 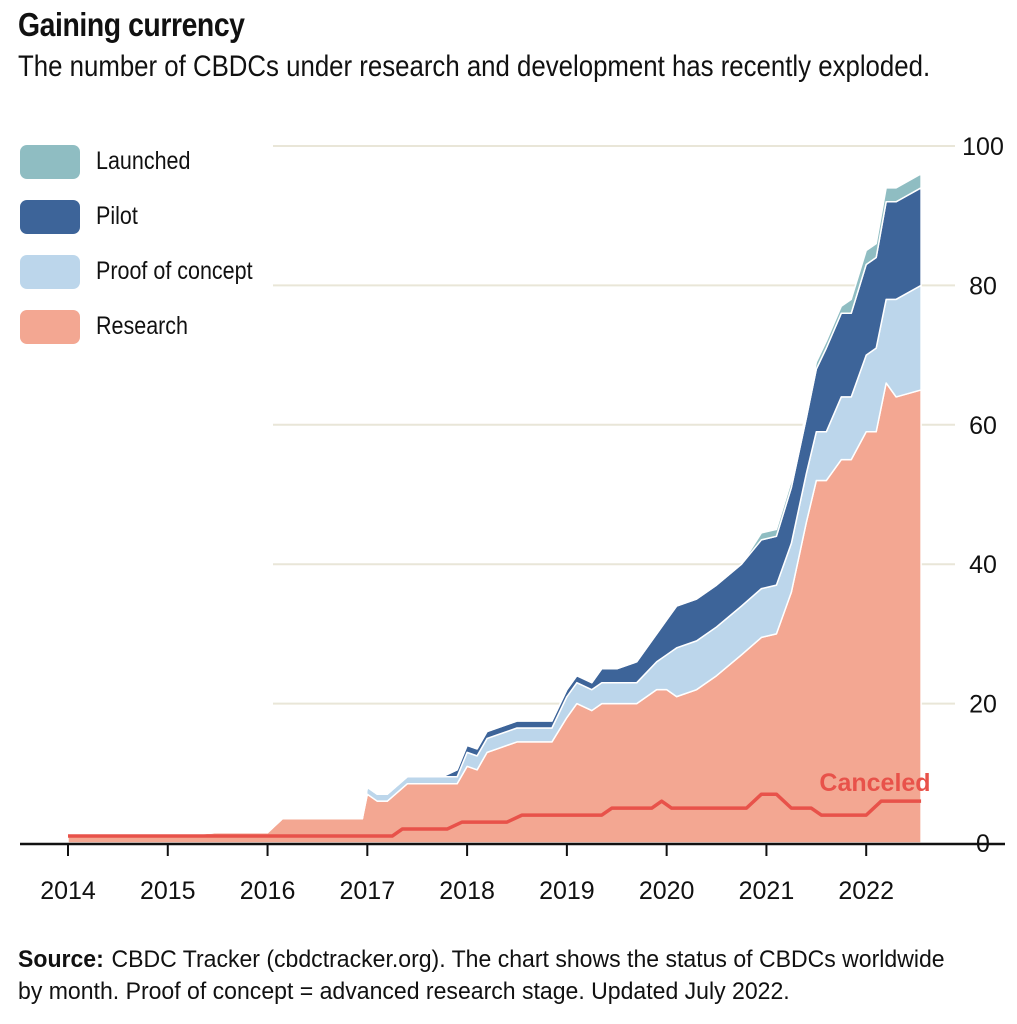 What do you see at coordinates (467, 891) in the screenshot?
I see `x-tick-label-2018: 2018` at bounding box center [467, 891].